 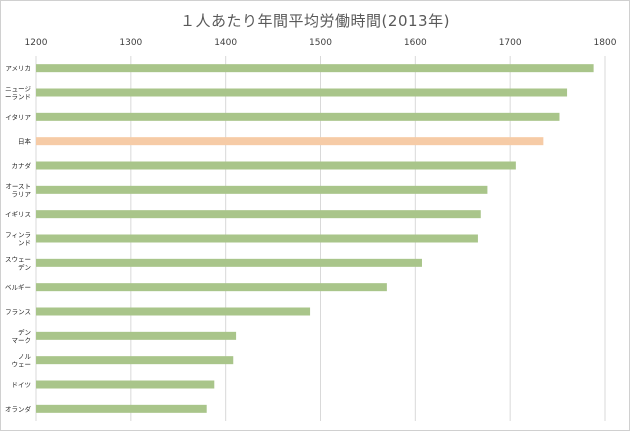 What do you see at coordinates (18, 312) in the screenshot?
I see `category-label-10: フランス` at bounding box center [18, 312].